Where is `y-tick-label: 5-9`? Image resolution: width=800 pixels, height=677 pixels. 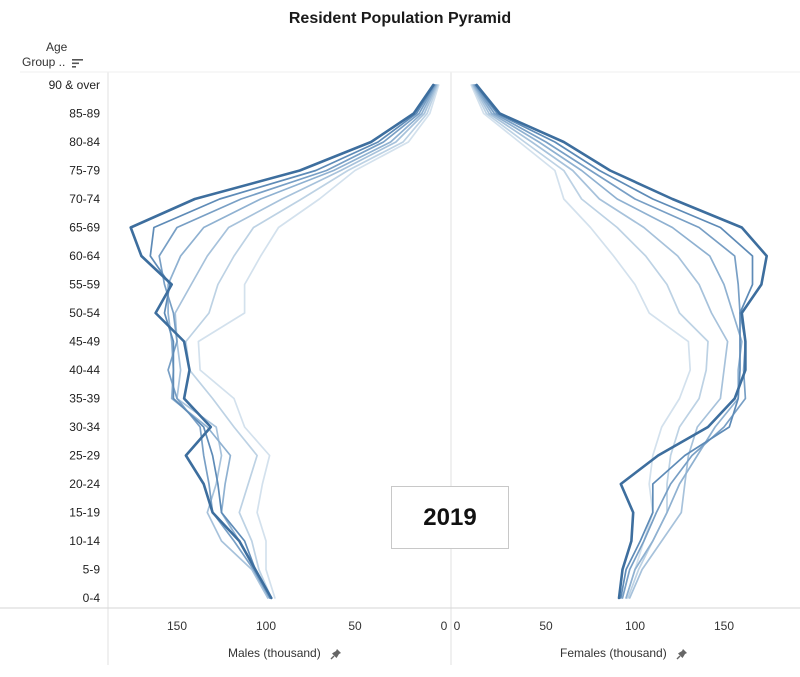
y-tick-label: 5-9 is located at coordinates (92, 570).